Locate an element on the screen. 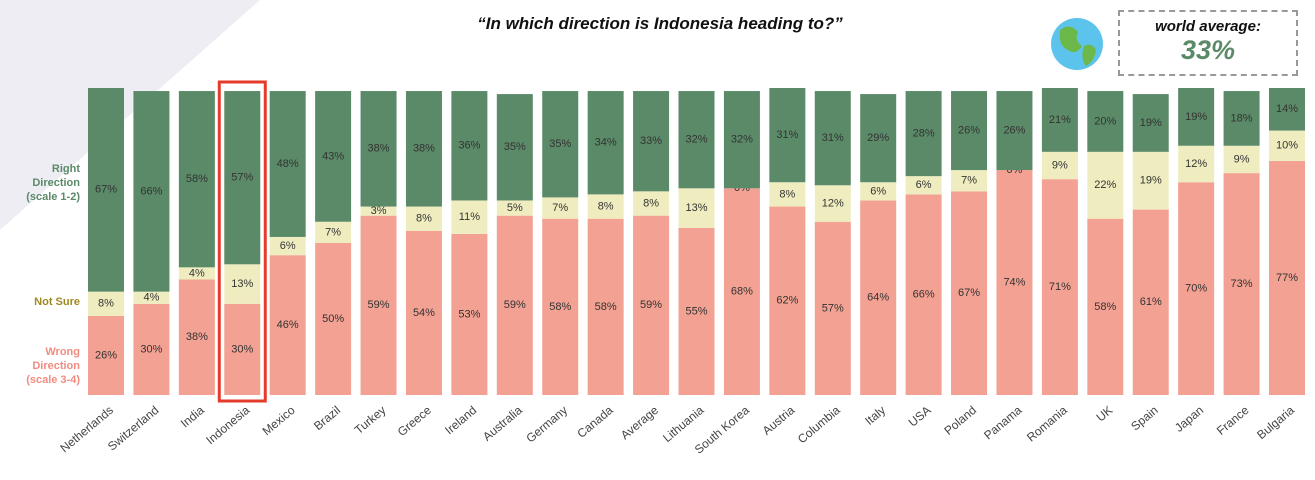 This screenshot has height=480, width=1315. data-label: 22% is located at coordinates (1105, 185).